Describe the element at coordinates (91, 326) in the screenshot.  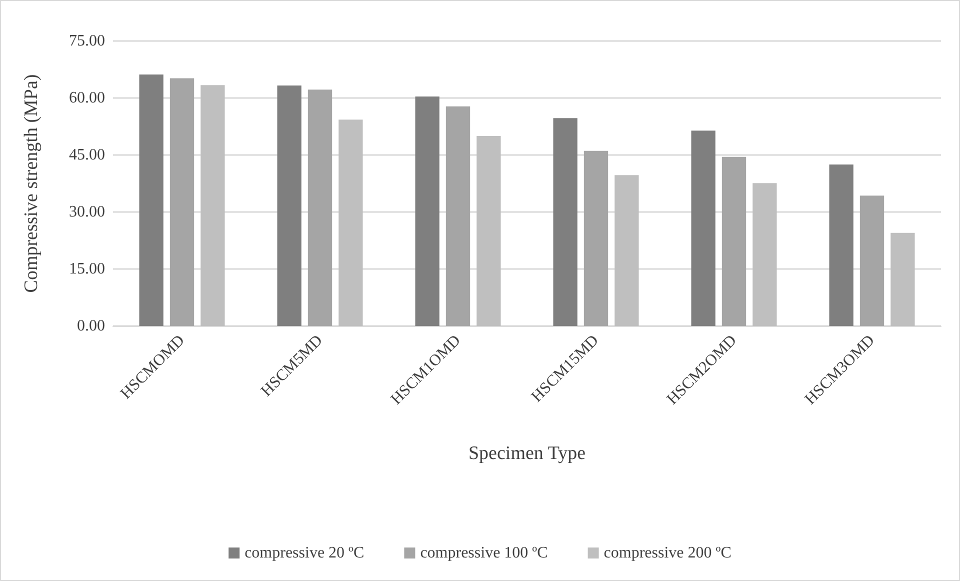
I see `y-tick-label: 0.00` at that location.